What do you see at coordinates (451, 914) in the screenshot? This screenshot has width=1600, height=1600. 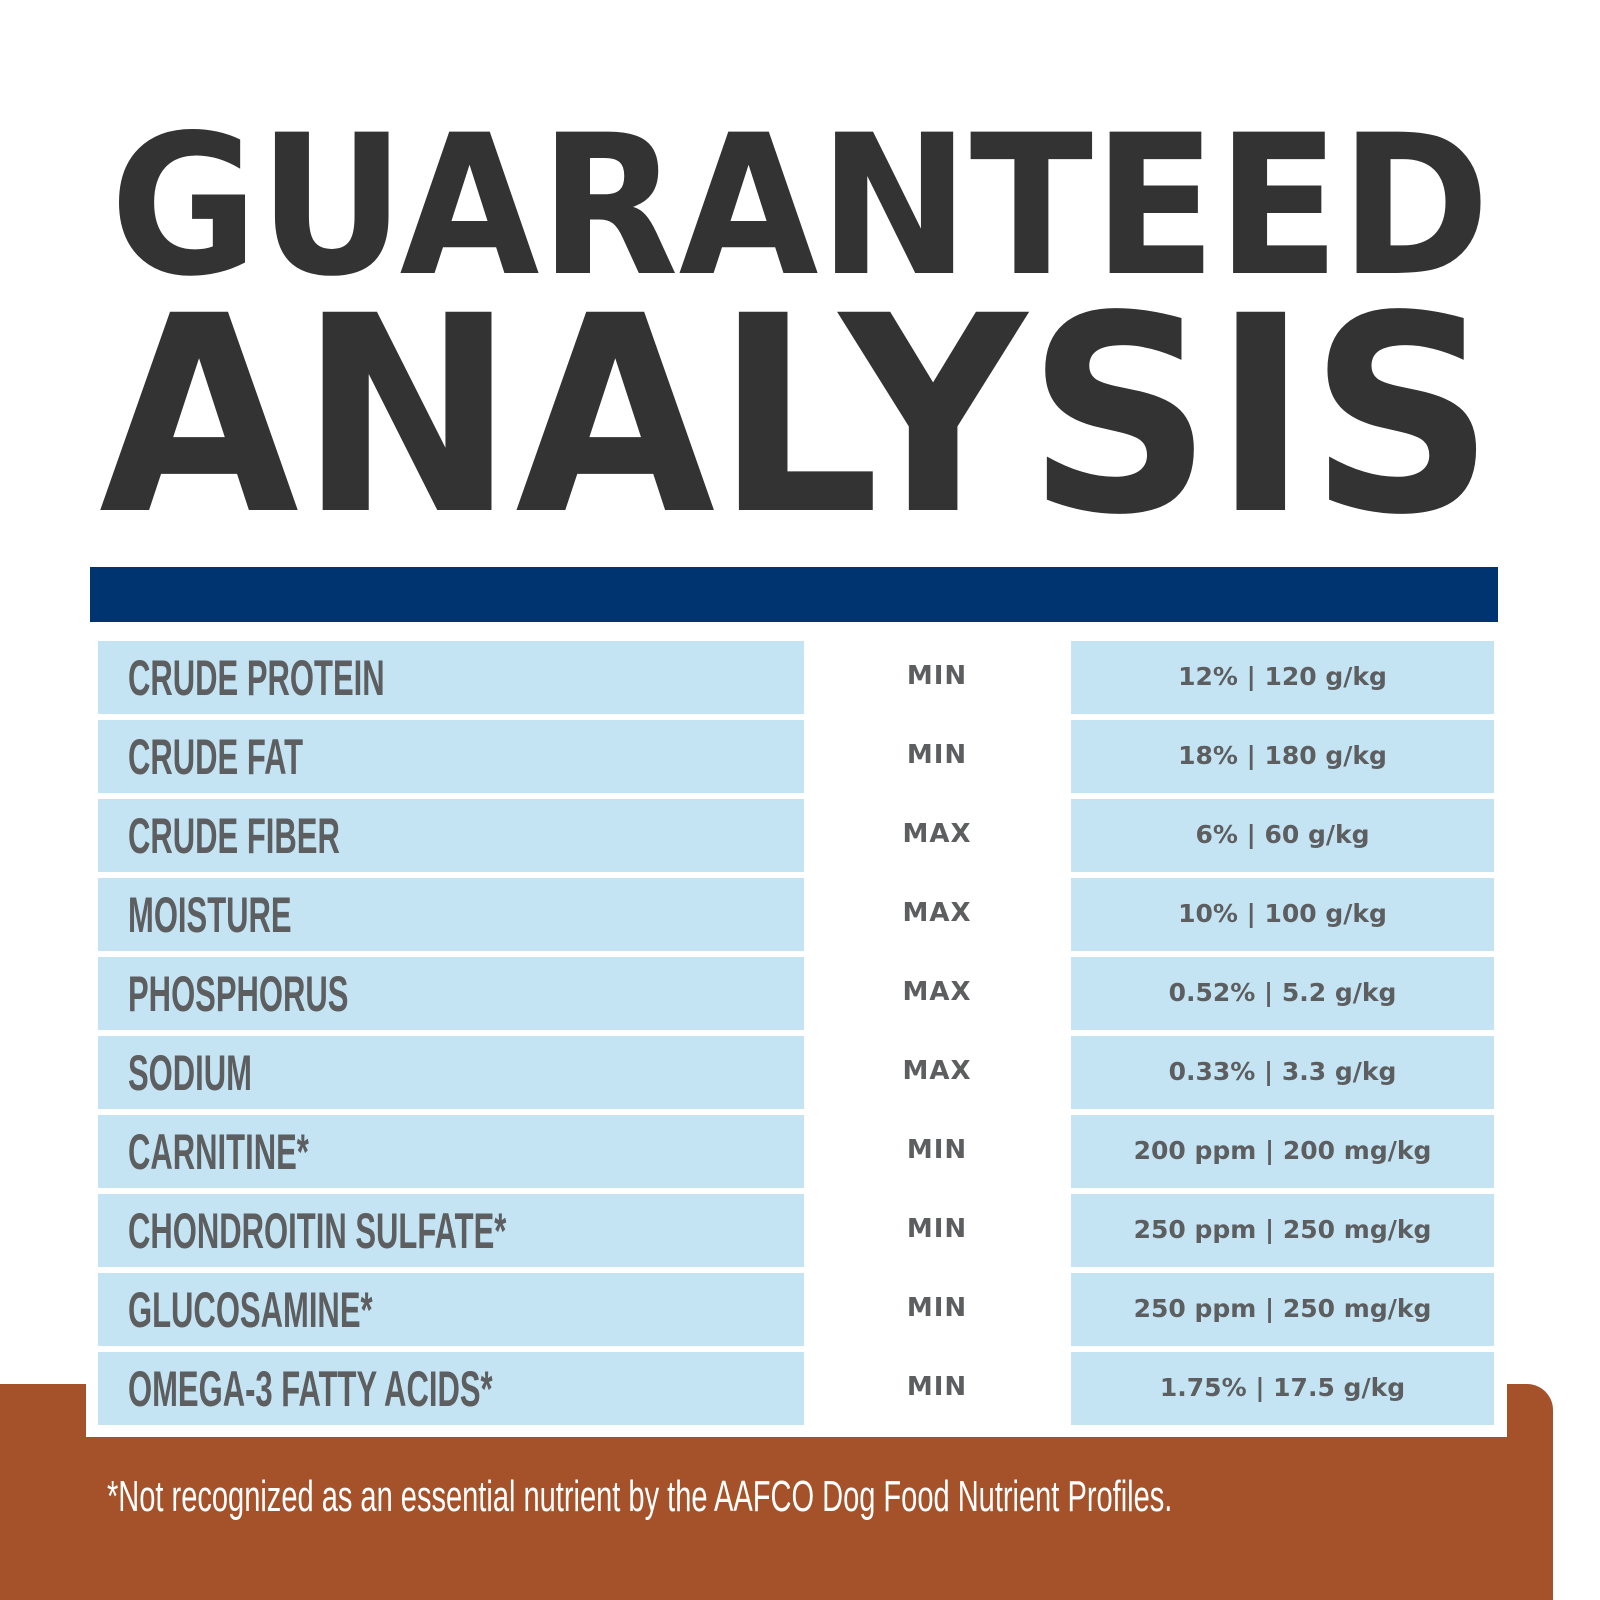 I see `nutrient-cell: MOISTURE` at bounding box center [451, 914].